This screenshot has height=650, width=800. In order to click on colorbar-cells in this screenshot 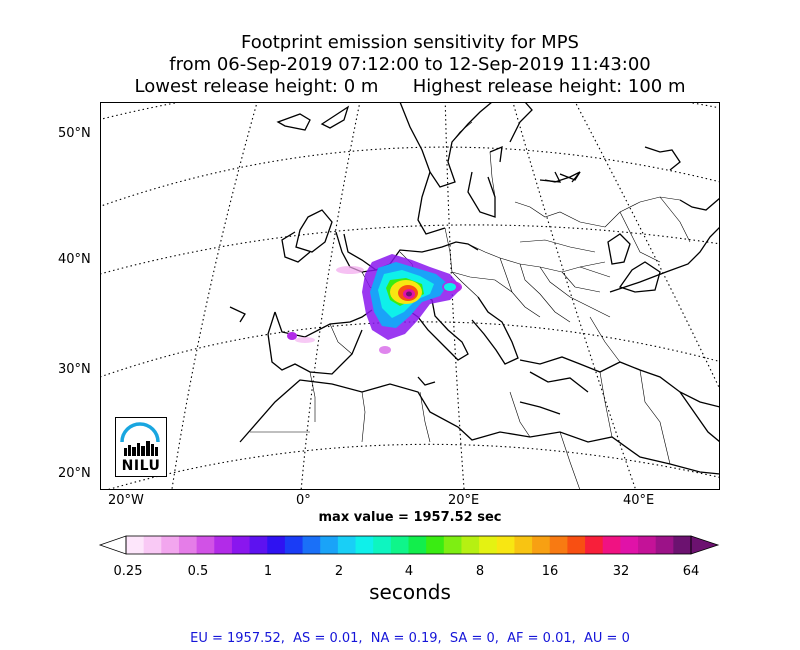, I will do `click(409, 545)`.